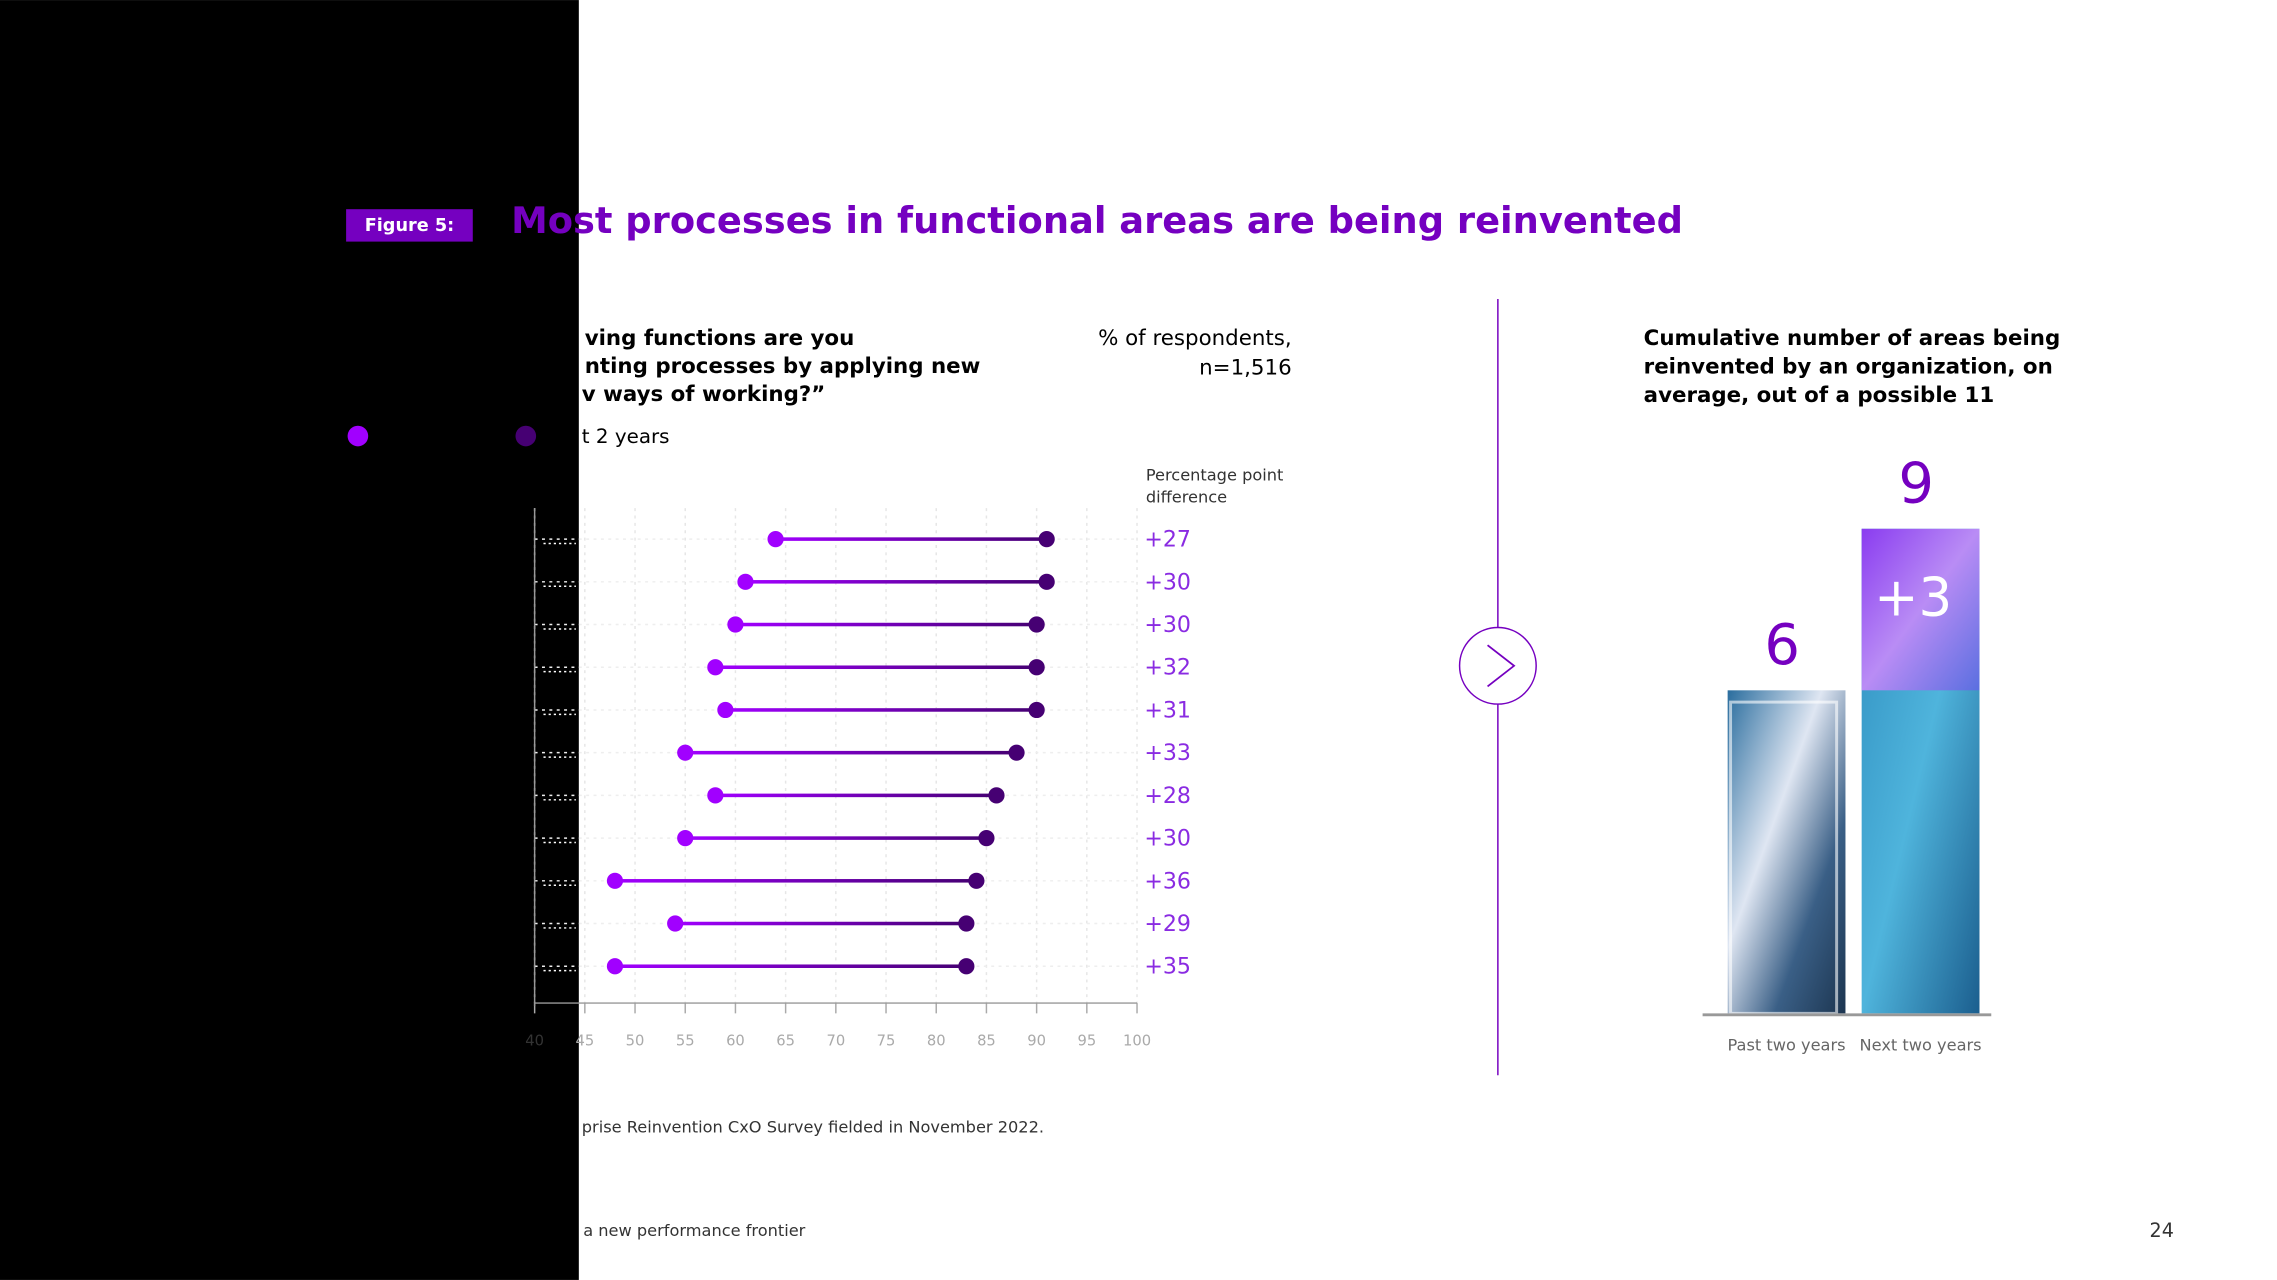  What do you see at coordinates (936, 1040) in the screenshot?
I see `x-tick-label: 80` at bounding box center [936, 1040].